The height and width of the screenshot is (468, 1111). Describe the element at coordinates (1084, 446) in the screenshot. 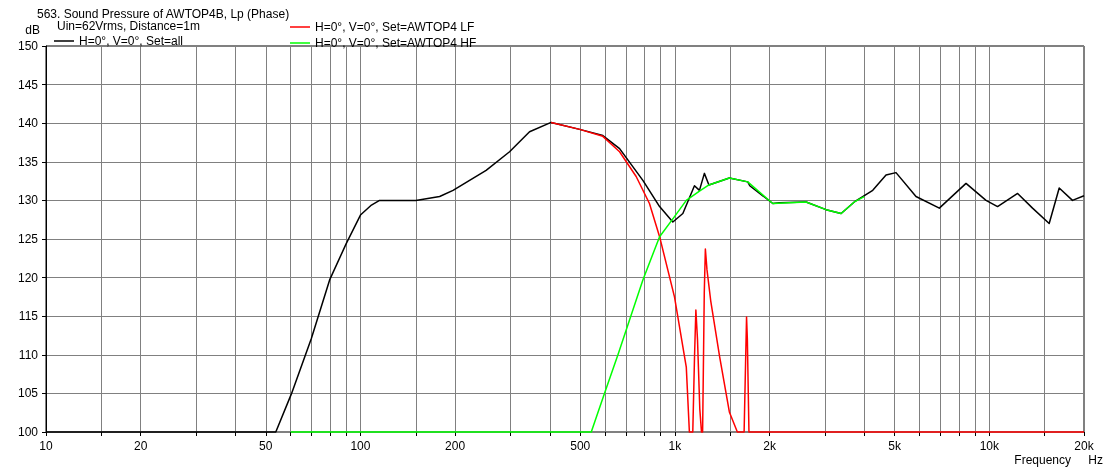

I see `x-tick-label: 20k` at that location.